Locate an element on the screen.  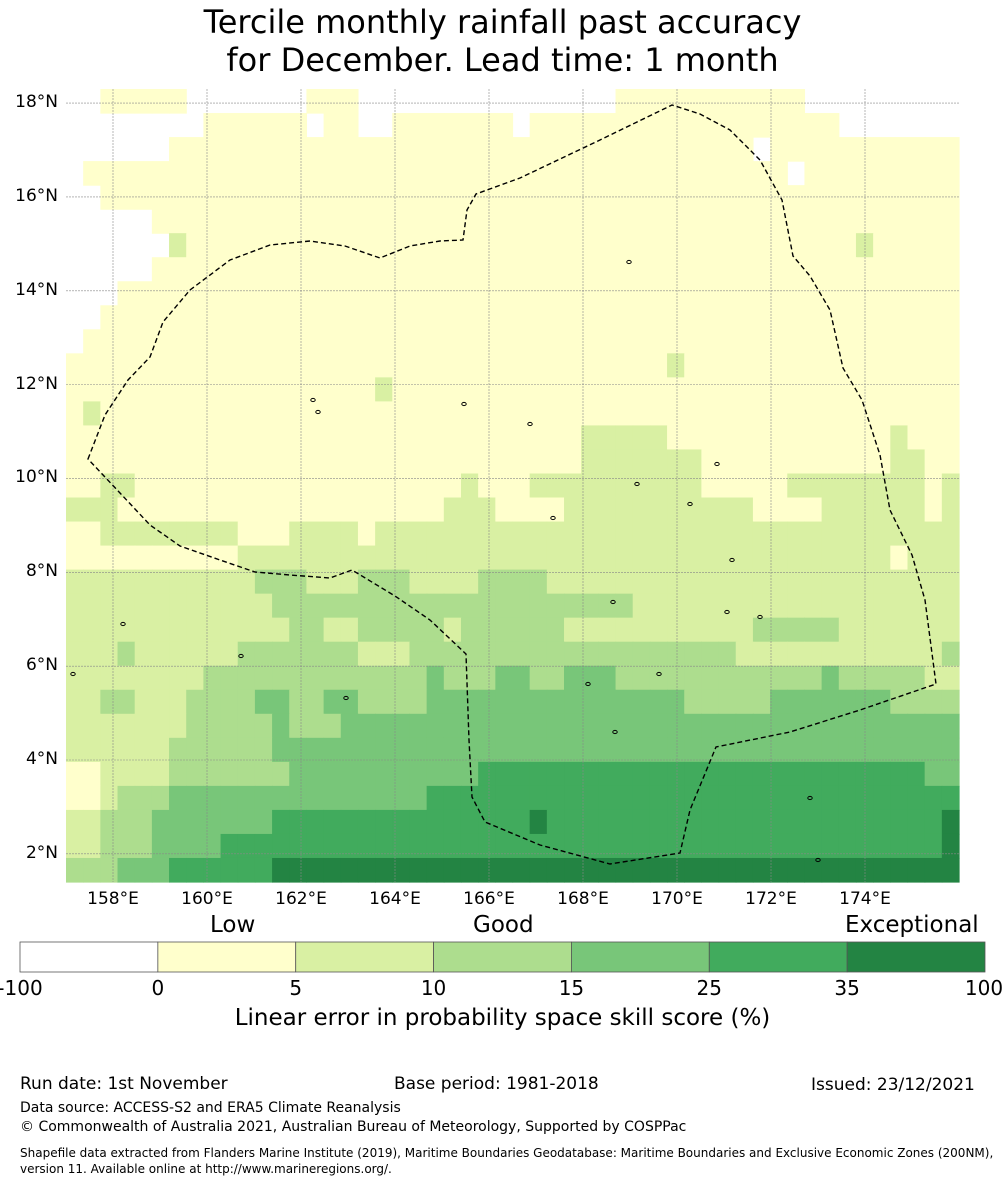
latitude-label: 8°N is located at coordinates (41, 571).